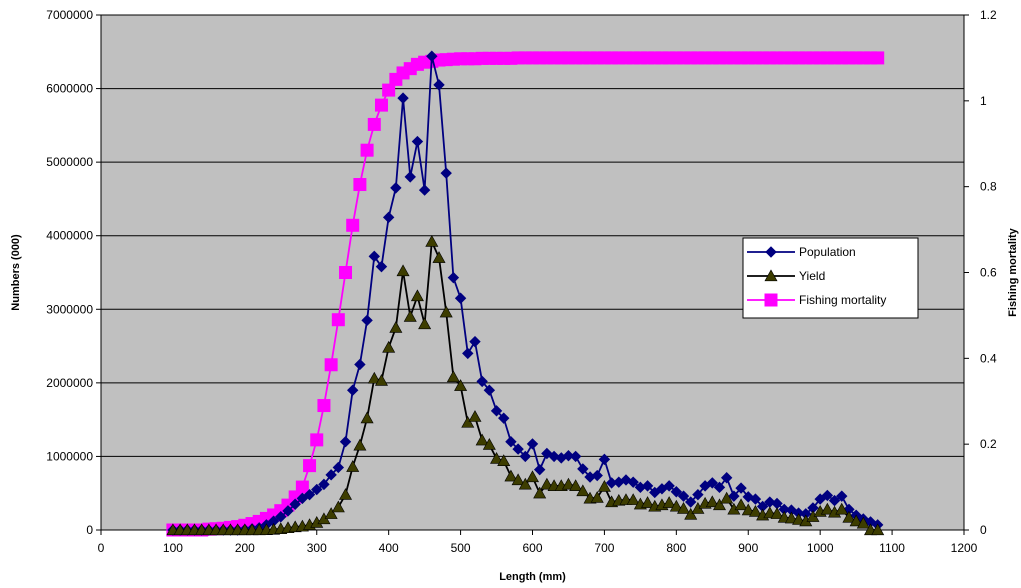  I want to click on x-tick-label: 400, so click(389, 548).